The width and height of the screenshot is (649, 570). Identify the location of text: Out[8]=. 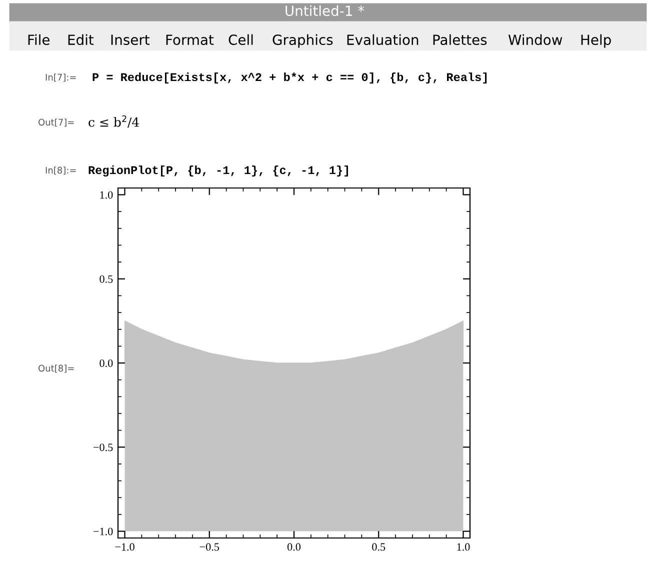
(56, 368).